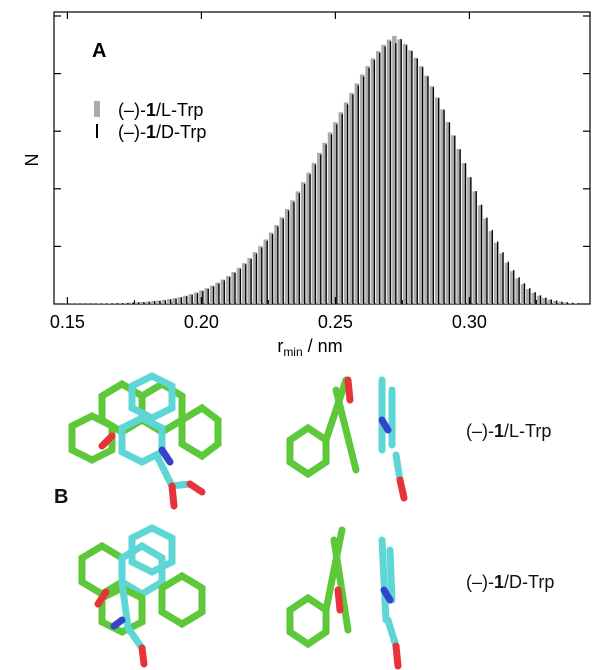  I want to click on molecule-d-trp-top-view, so click(147, 593).